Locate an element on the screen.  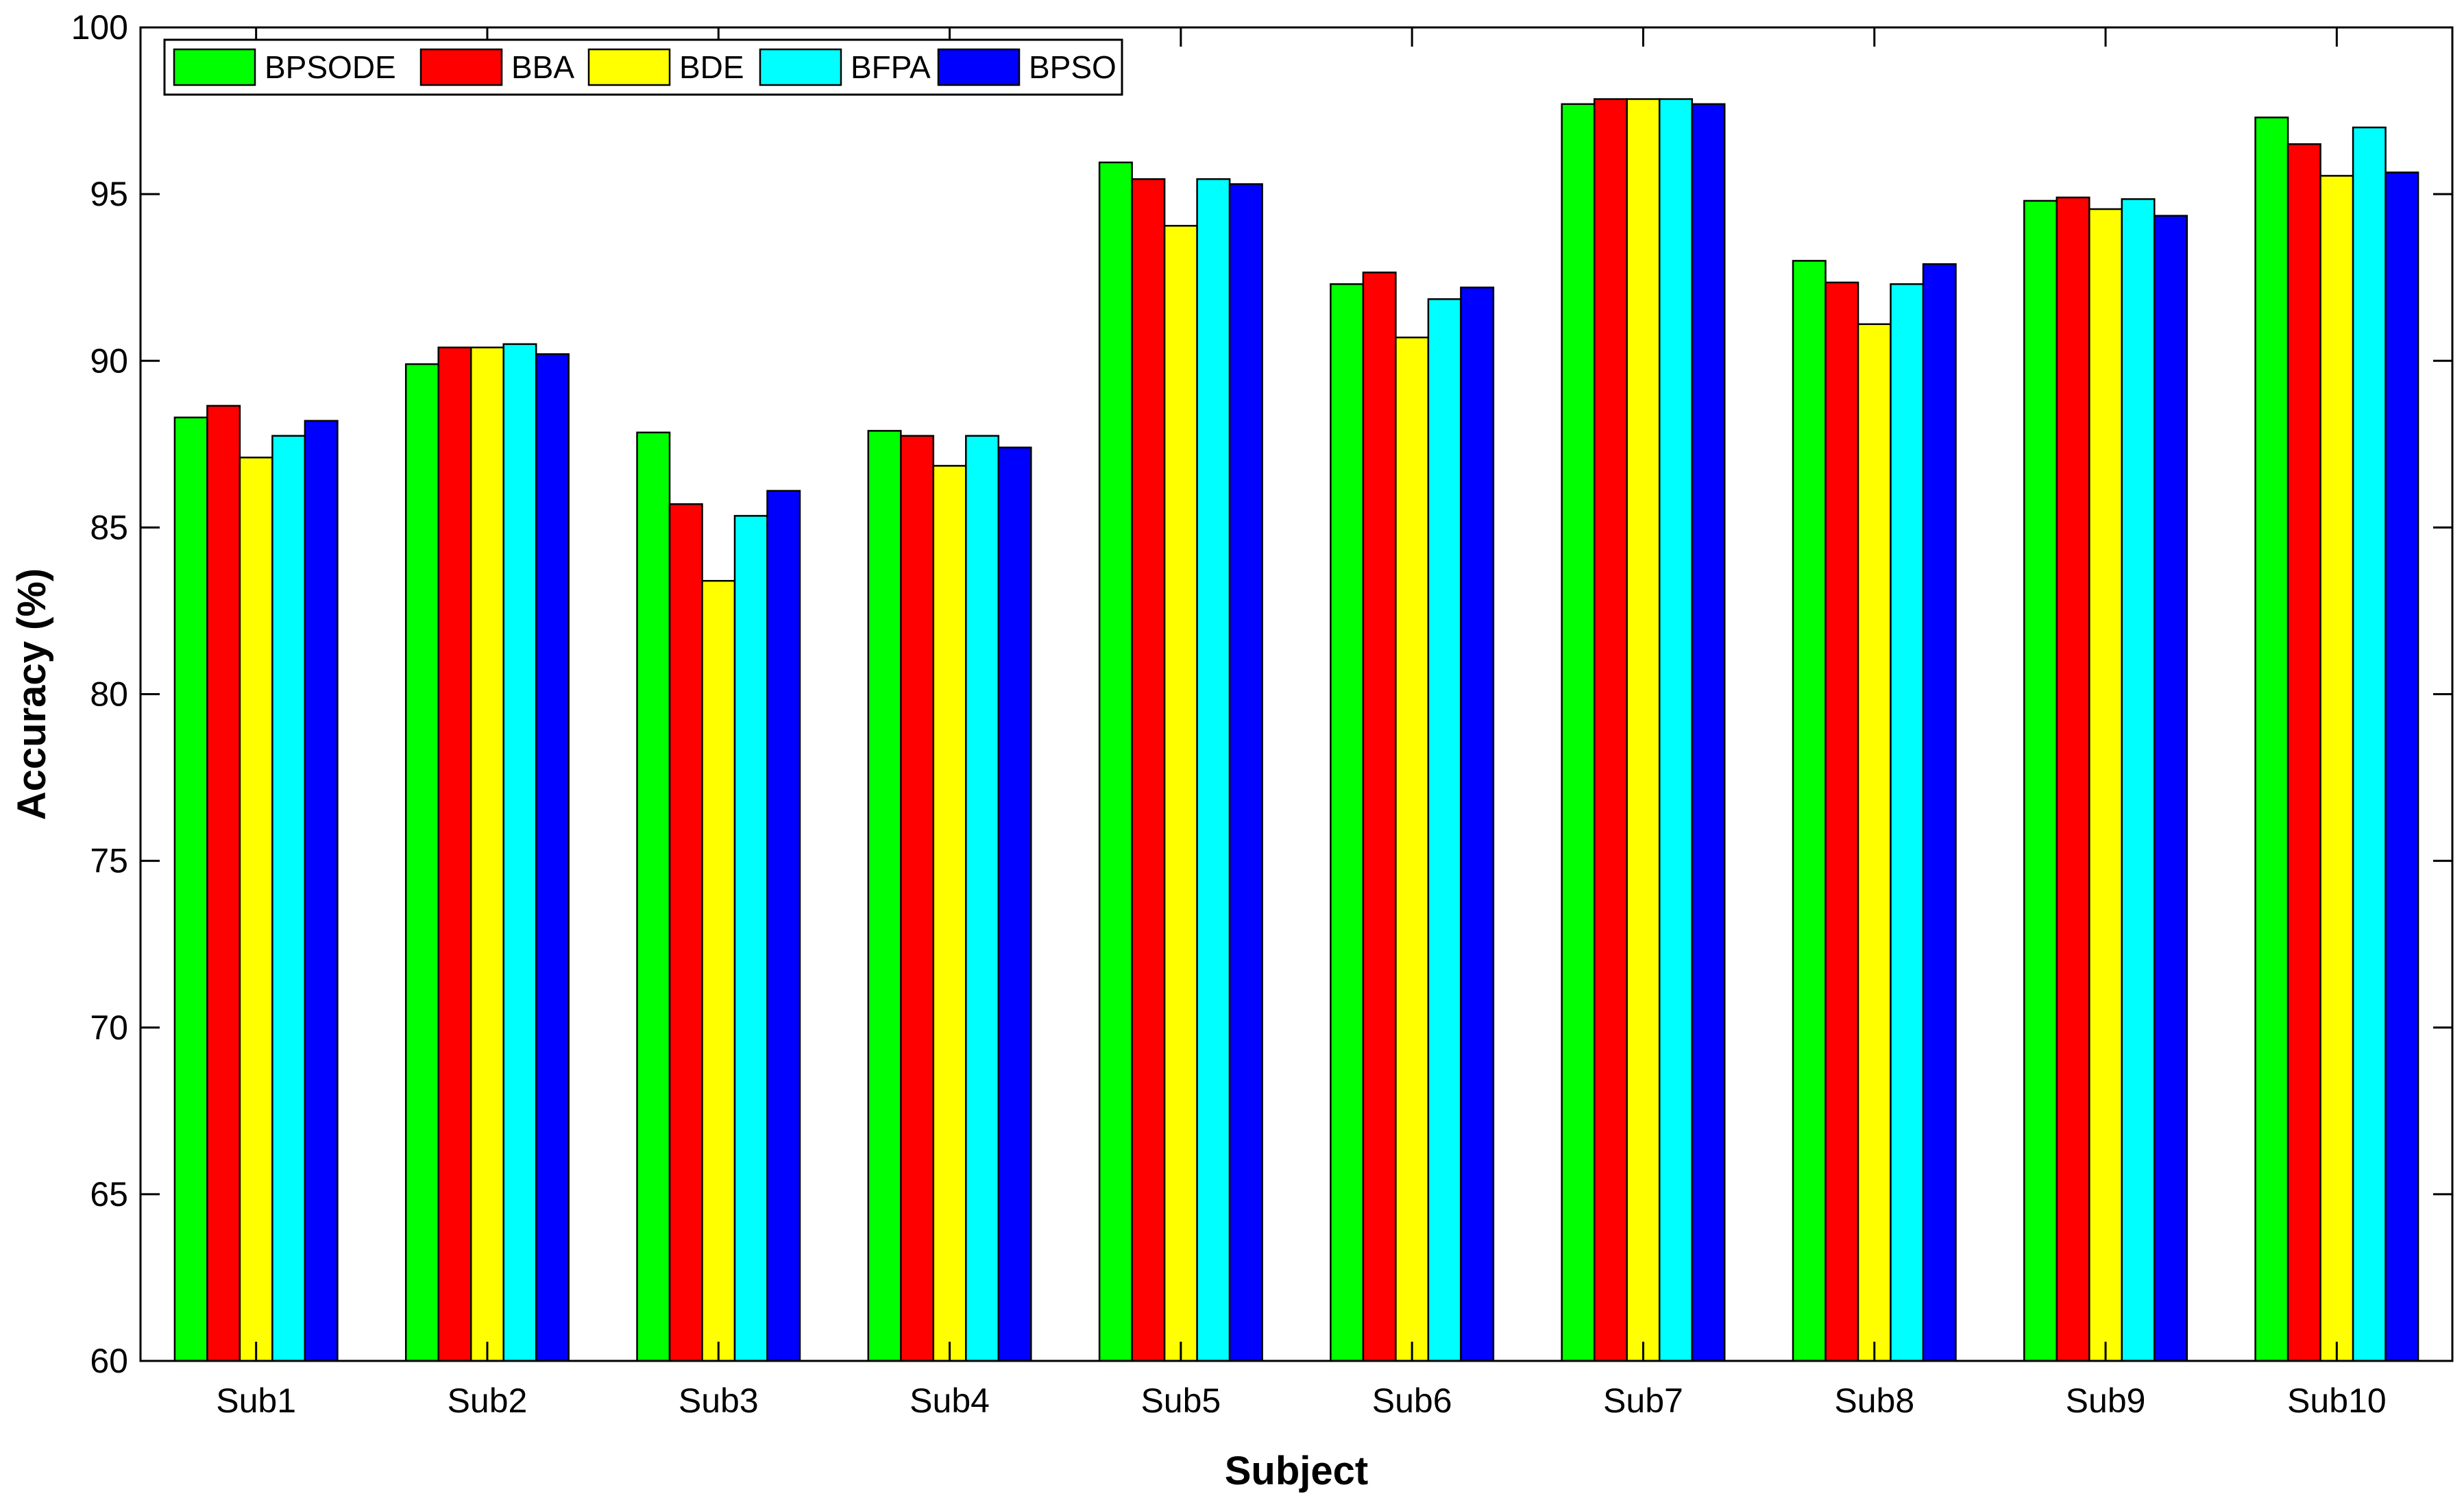
bar-bpso-sub7 is located at coordinates (1708, 732).